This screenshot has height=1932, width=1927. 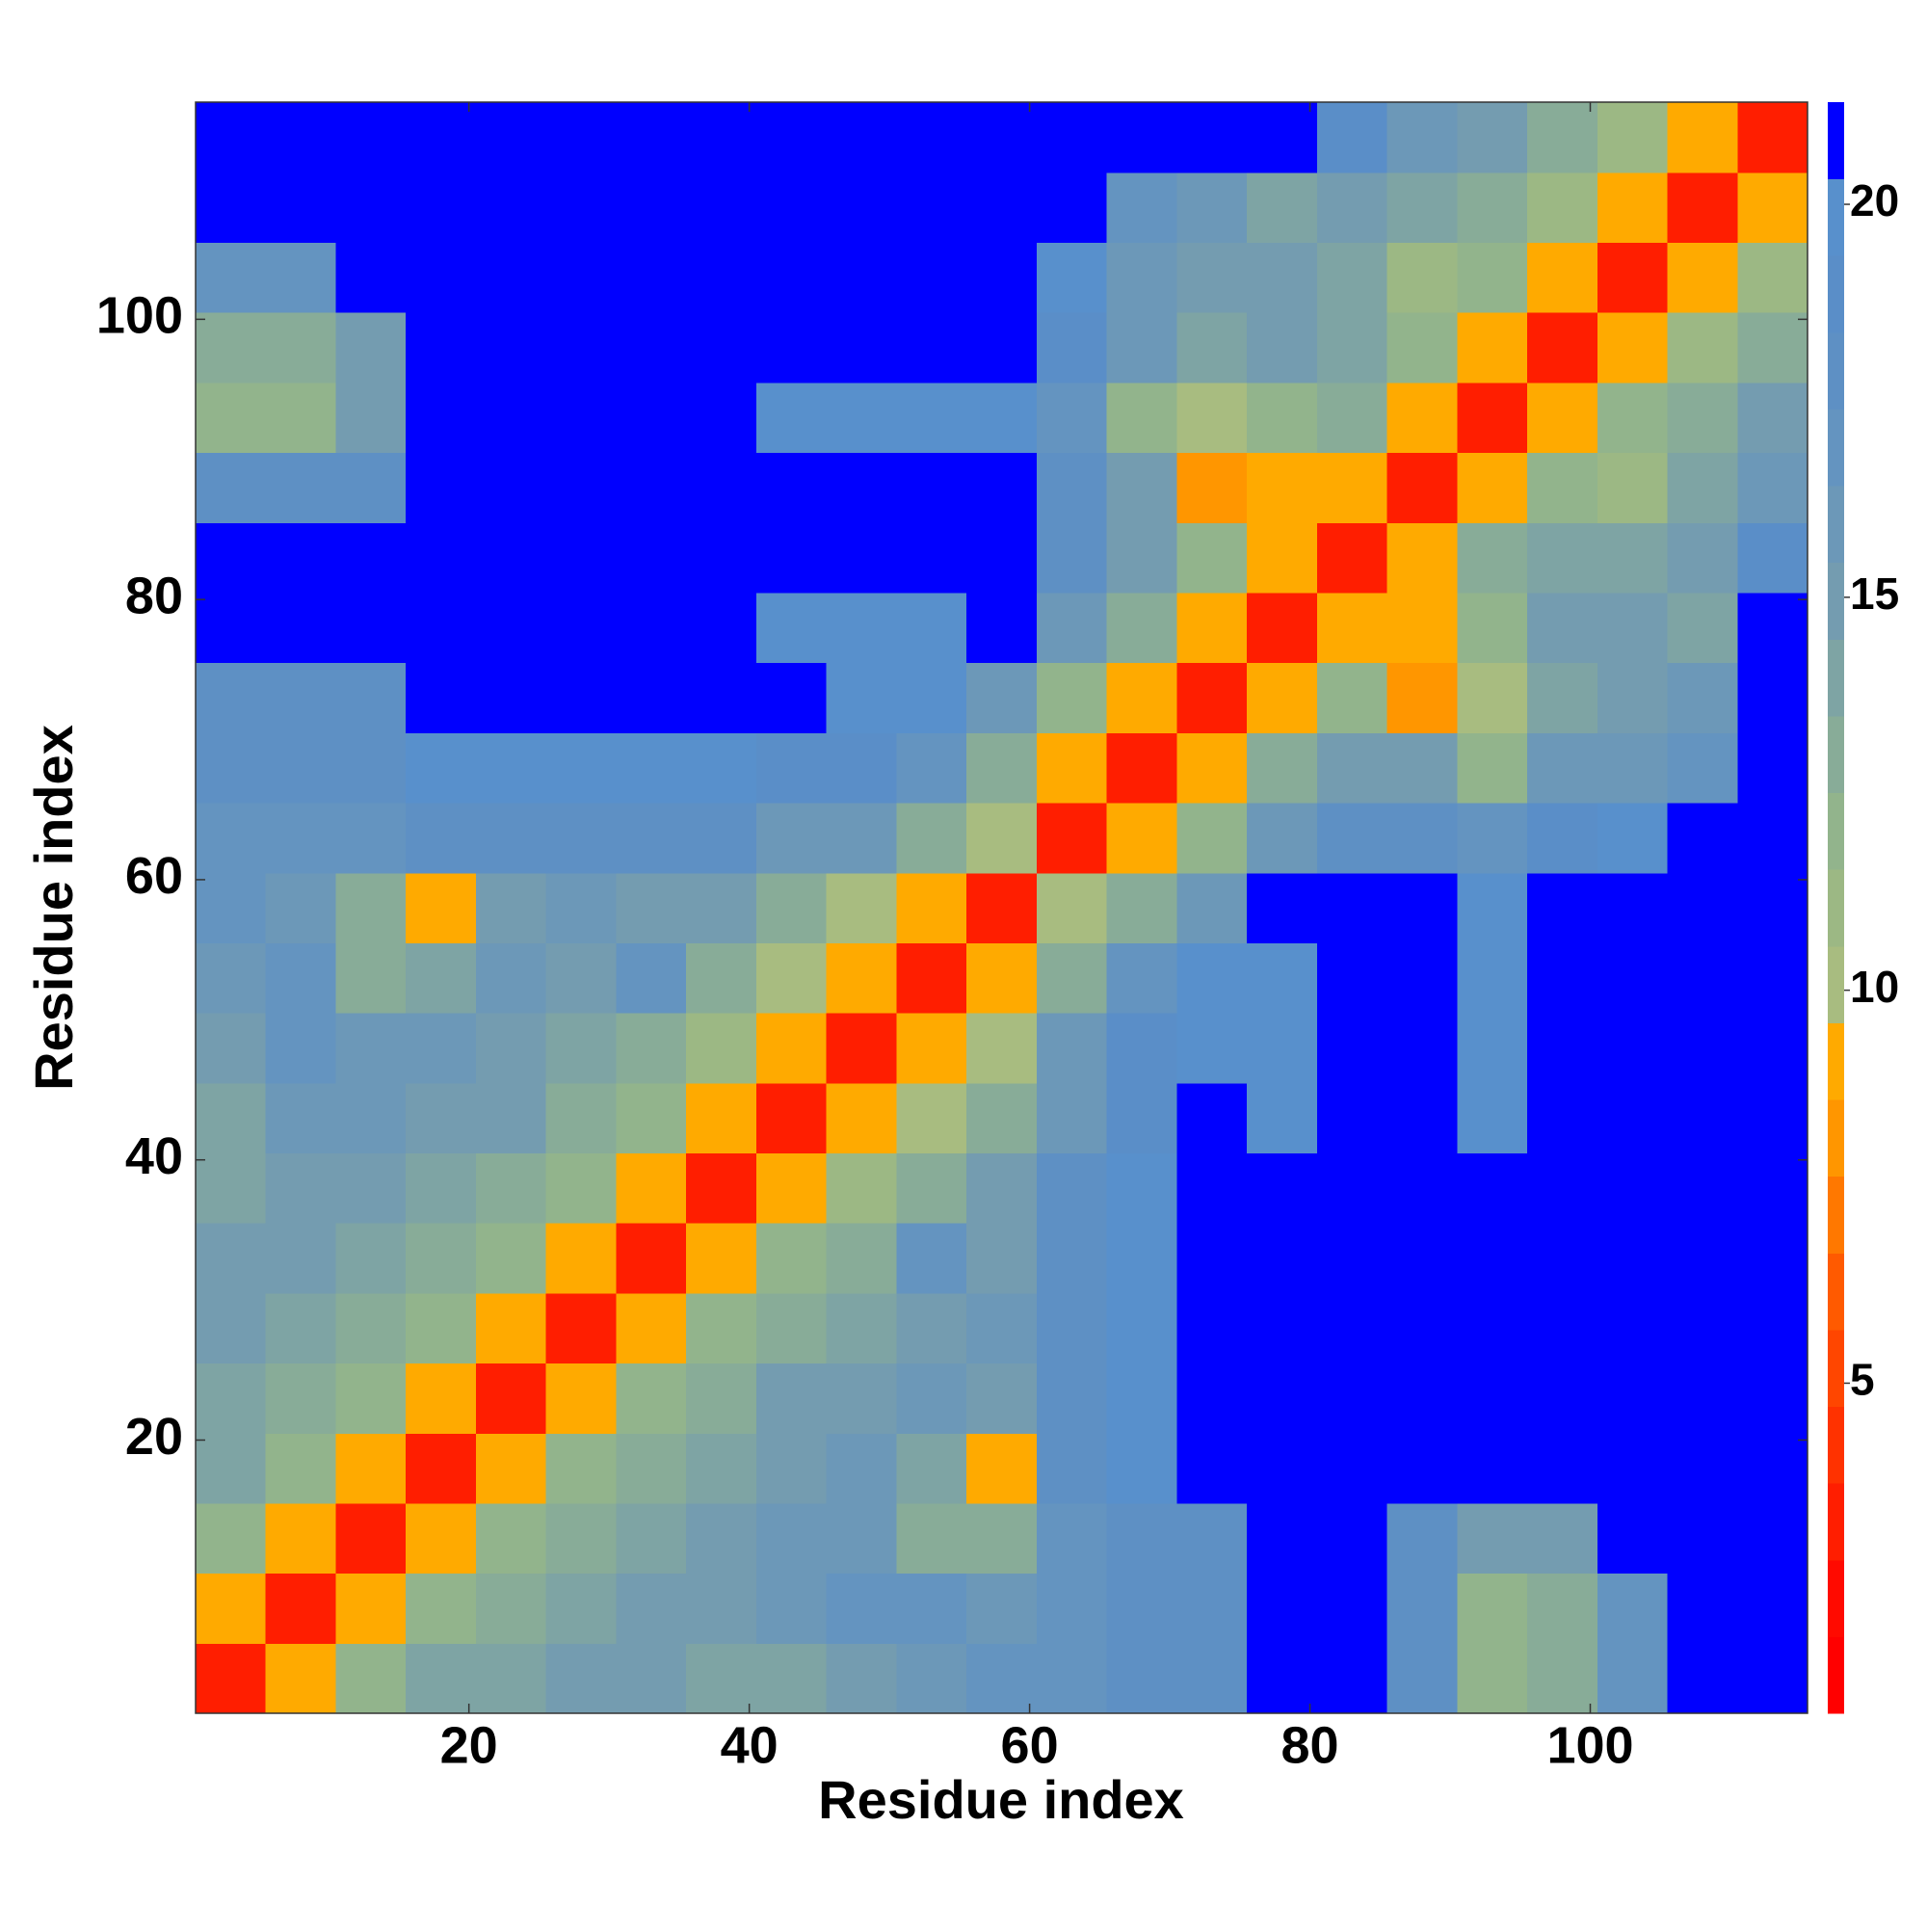 What do you see at coordinates (154, 1156) in the screenshot?
I see `y-tick-label: 40` at bounding box center [154, 1156].